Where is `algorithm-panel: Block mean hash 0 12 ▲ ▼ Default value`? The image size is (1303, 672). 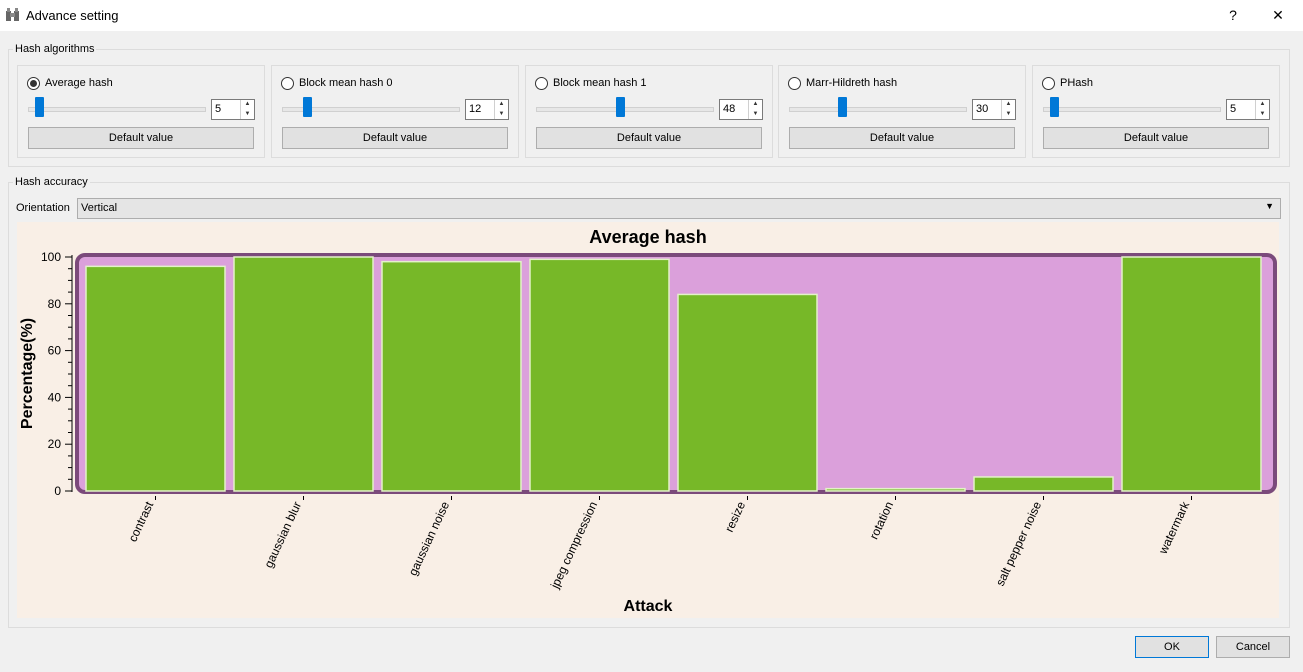
algorithm-panel: Block mean hash 0 12 ▲ ▼ Default value is located at coordinates (395, 111).